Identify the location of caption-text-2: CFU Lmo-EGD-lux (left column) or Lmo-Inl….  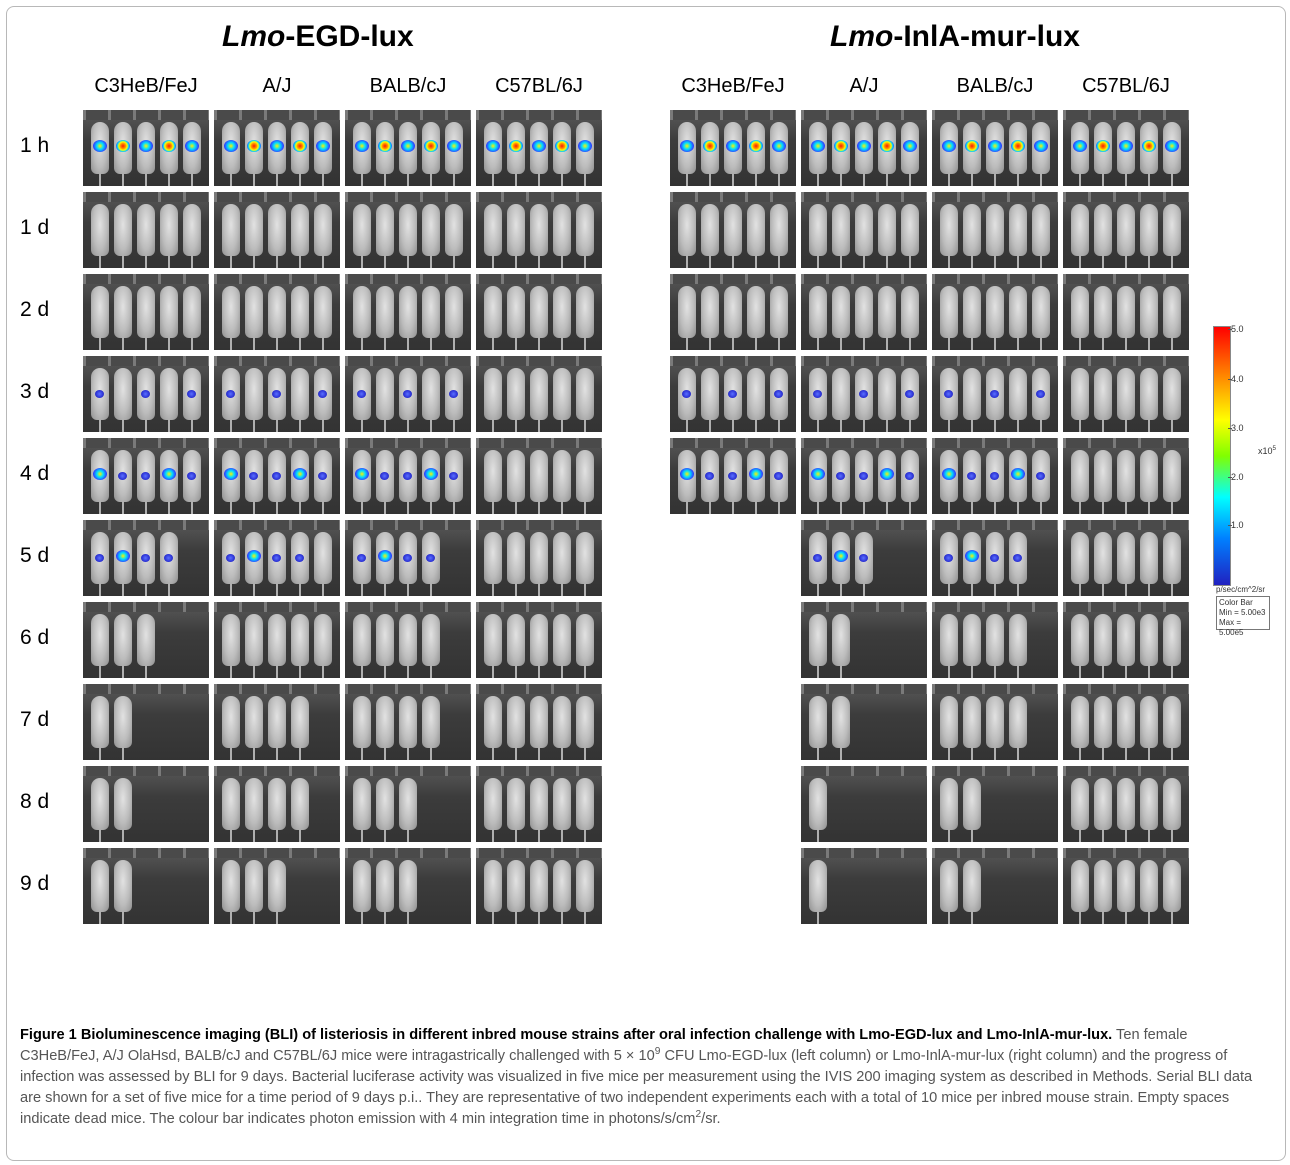
(636, 1087).